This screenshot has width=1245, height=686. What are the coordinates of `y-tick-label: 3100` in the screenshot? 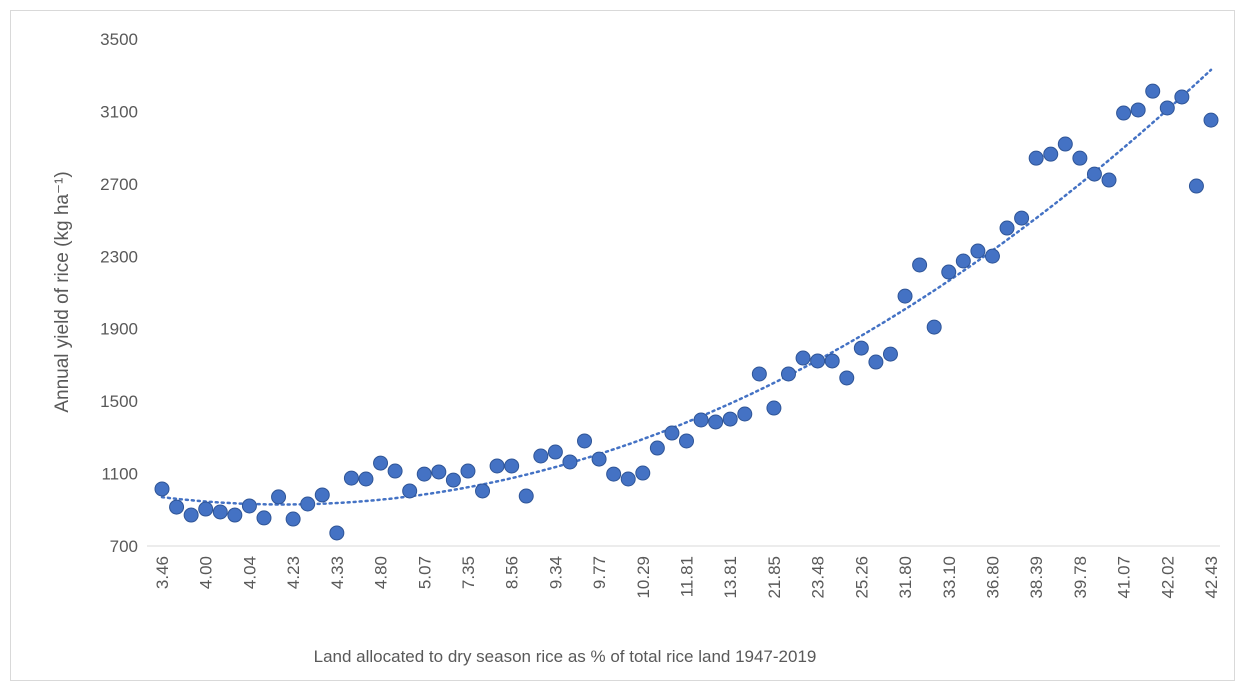 It's located at (119, 111).